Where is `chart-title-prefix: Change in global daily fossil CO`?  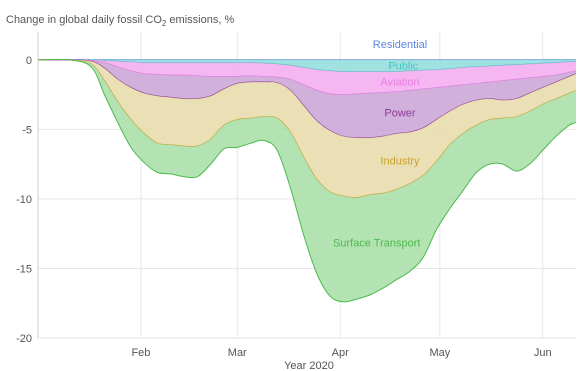 chart-title-prefix: Change in global daily fossil CO is located at coordinates (84, 20).